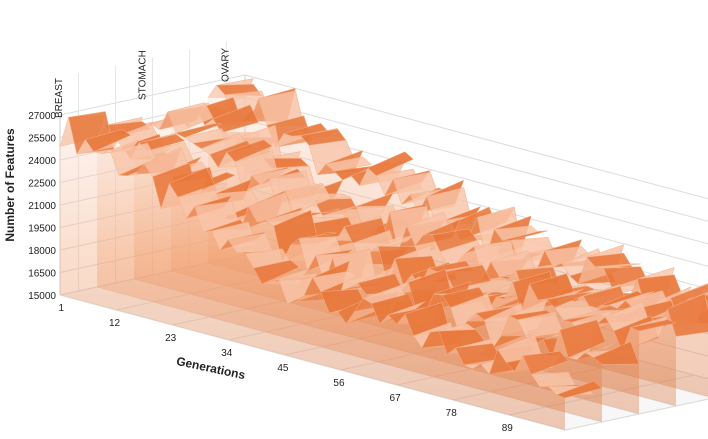  I want to click on y-tick-label: 27000, so click(42, 116).